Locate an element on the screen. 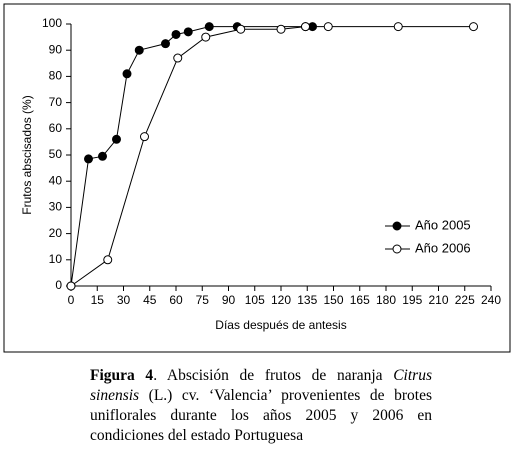  x-tick-label: 0 is located at coordinates (71, 300).